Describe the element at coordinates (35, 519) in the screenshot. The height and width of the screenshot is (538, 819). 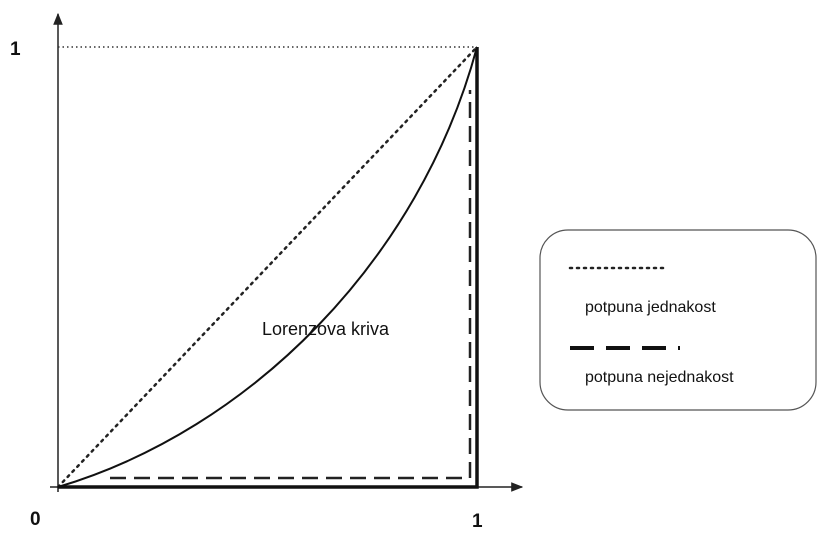
I see `origin-label: 0` at that location.